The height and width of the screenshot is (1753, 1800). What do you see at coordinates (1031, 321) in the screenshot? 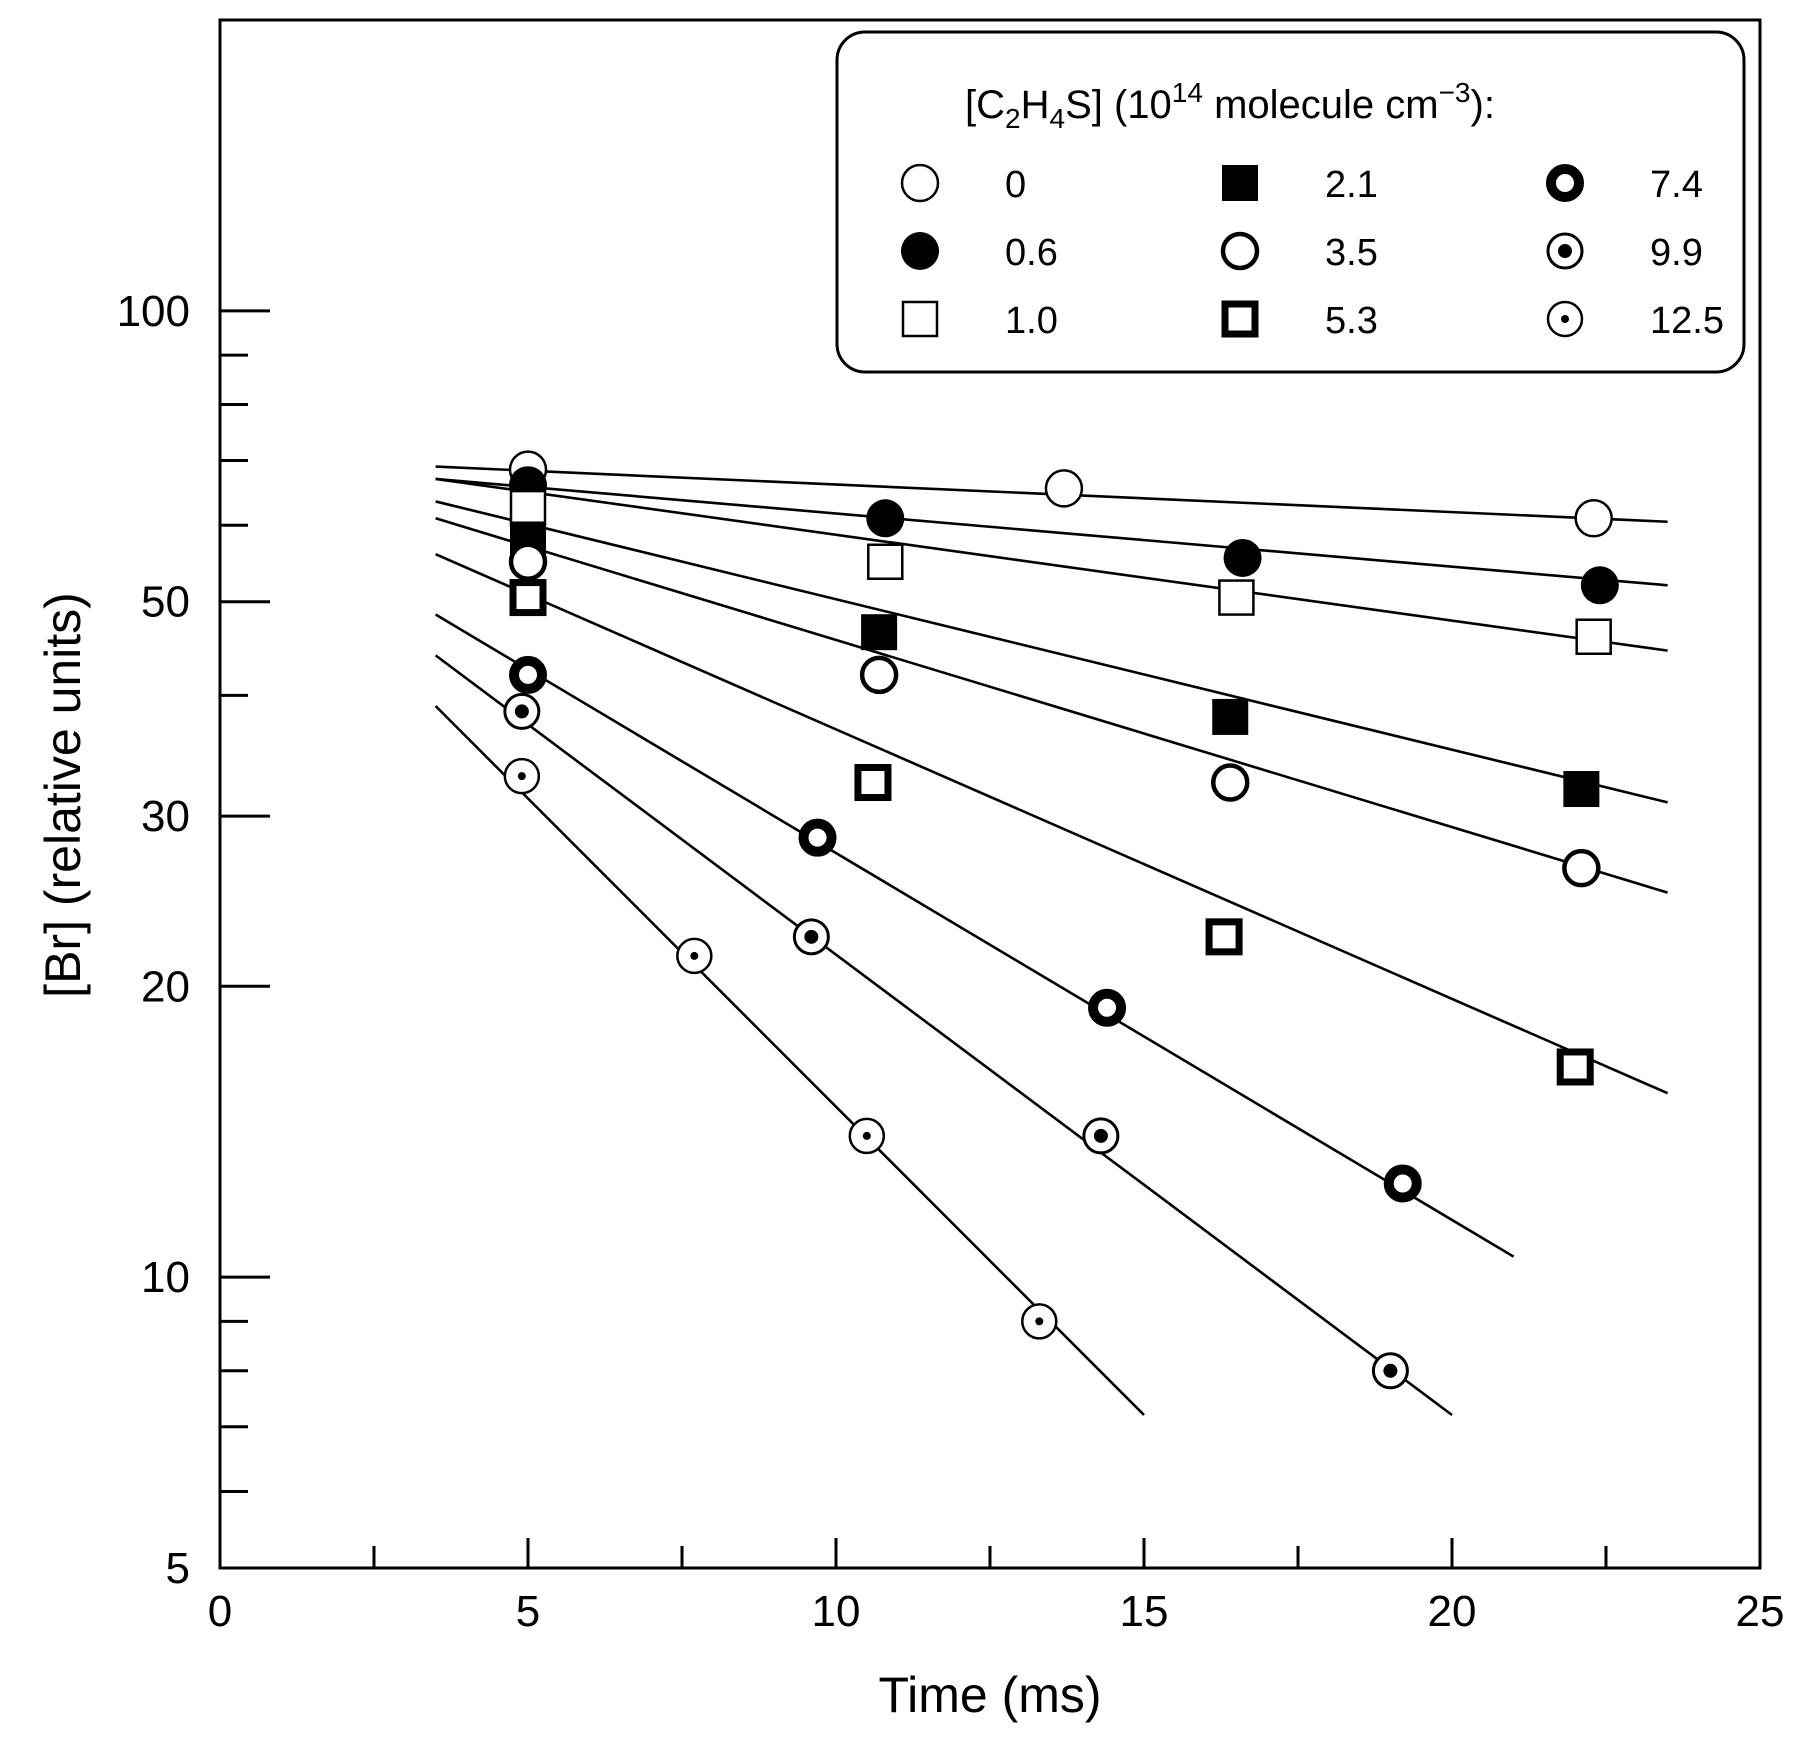
I see `legend-label: 1.0` at bounding box center [1031, 321].